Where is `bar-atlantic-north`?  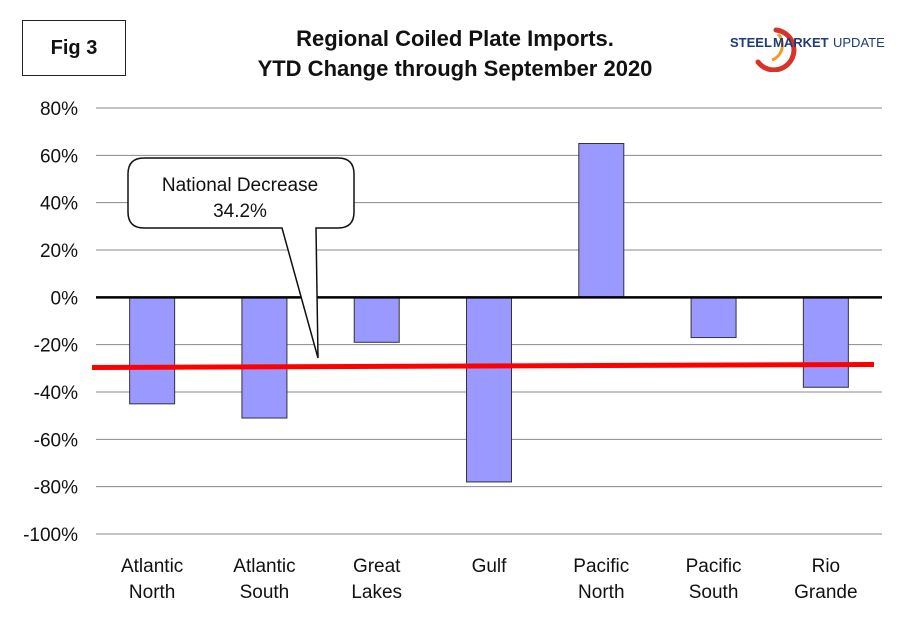 bar-atlantic-north is located at coordinates (152, 350).